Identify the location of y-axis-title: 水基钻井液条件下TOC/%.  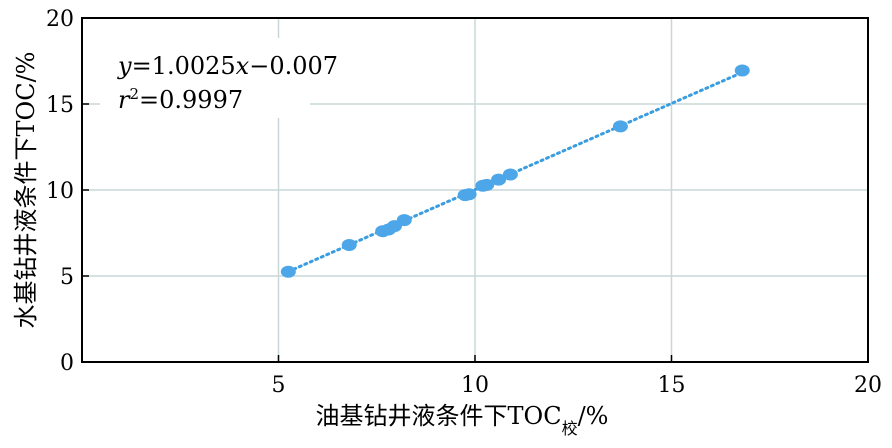
(26, 190).